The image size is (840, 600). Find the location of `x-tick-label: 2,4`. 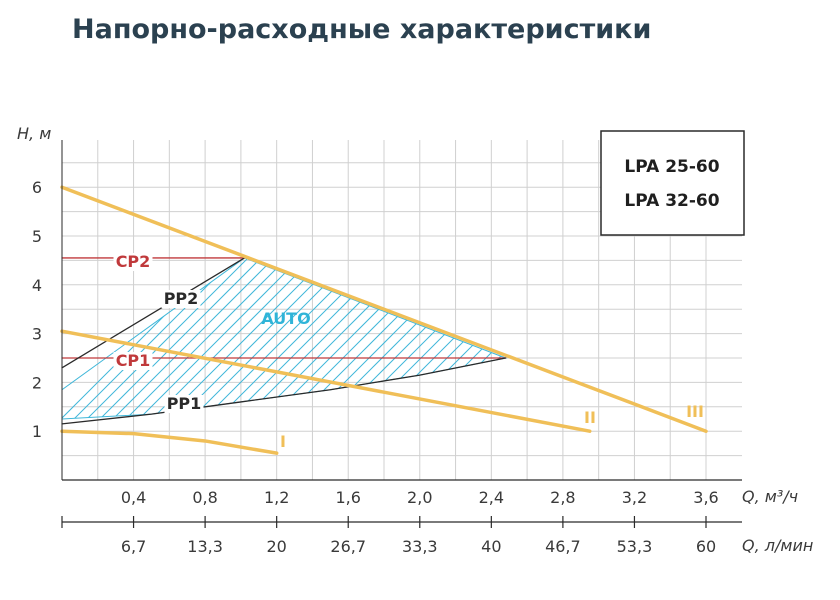

x-tick-label: 2,4 is located at coordinates (491, 497).